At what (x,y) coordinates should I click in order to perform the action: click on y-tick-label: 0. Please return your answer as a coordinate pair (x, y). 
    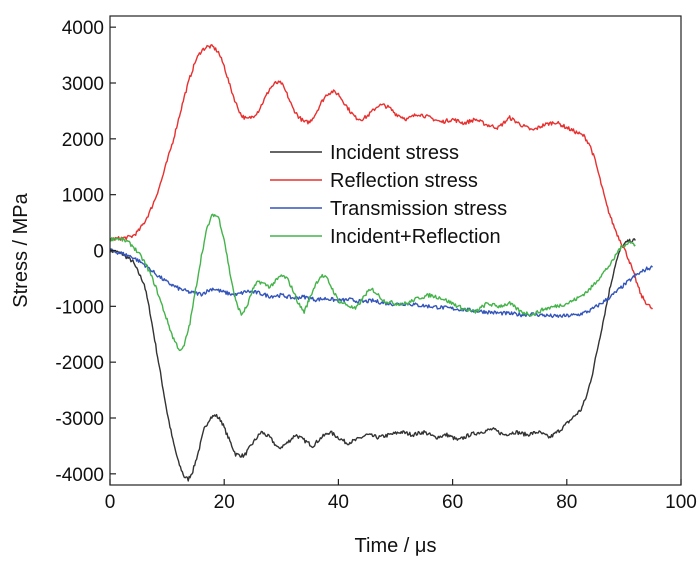
    Looking at the image, I should click on (98, 252).